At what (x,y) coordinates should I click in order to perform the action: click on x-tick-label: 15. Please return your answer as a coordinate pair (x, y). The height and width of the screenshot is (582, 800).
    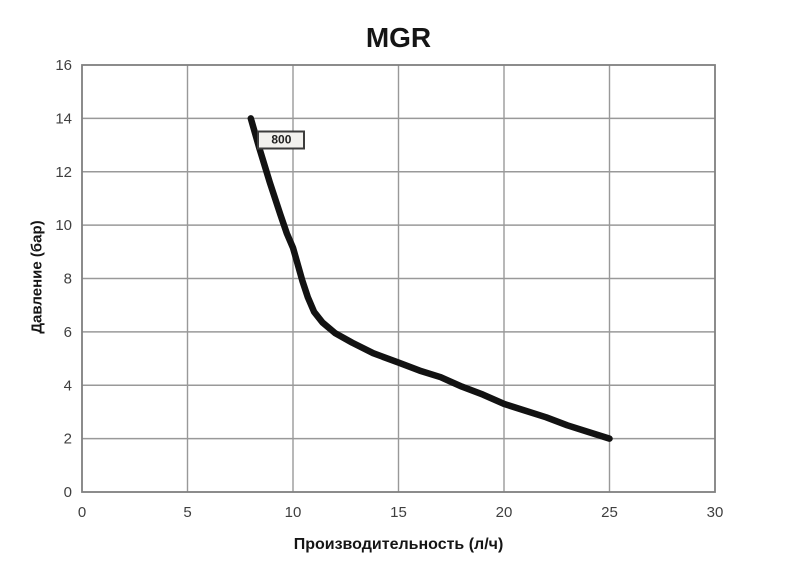
    Looking at the image, I should click on (398, 512).